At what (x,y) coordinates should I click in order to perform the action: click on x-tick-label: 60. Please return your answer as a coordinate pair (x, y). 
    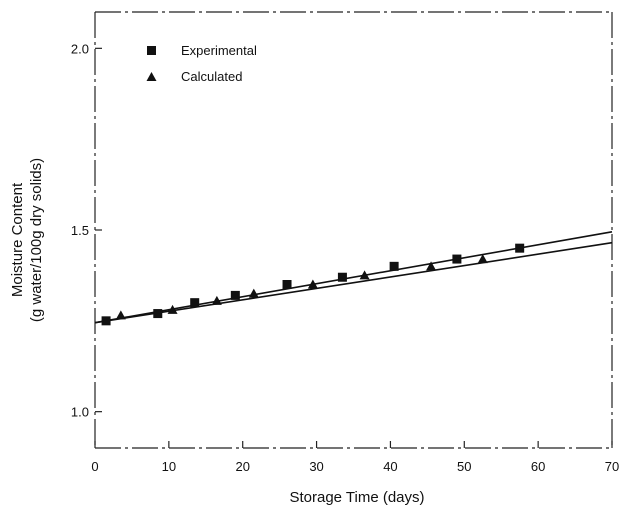
    Looking at the image, I should click on (538, 466).